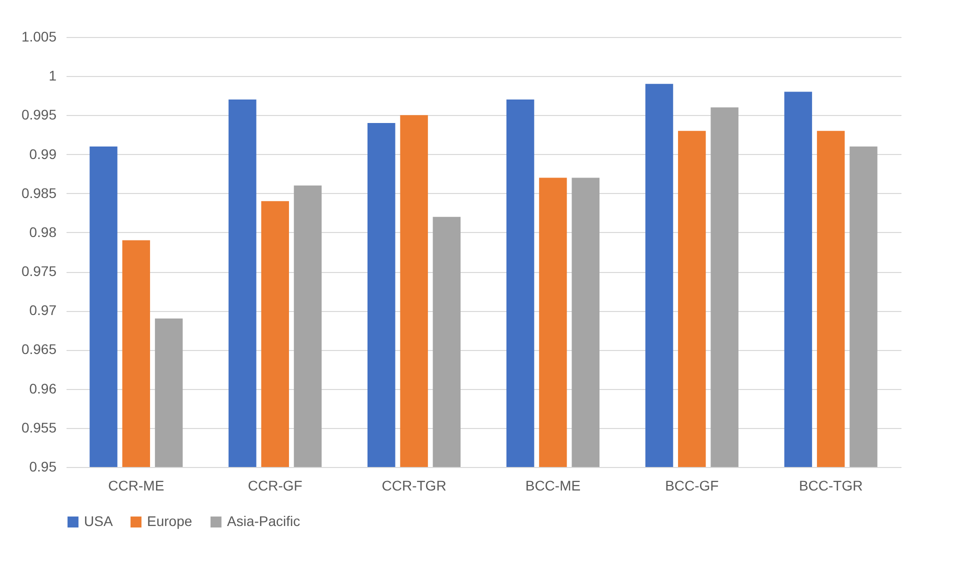 The width and height of the screenshot is (959, 581). What do you see at coordinates (263, 521) in the screenshot?
I see `legend-label: Asia-Pacific` at bounding box center [263, 521].